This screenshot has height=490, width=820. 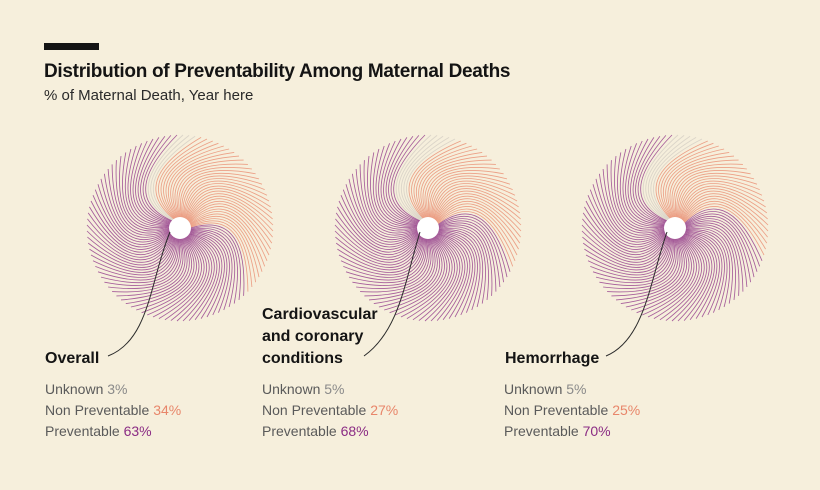 What do you see at coordinates (413, 179) in the screenshot?
I see `string-mark-unknown` at bounding box center [413, 179].